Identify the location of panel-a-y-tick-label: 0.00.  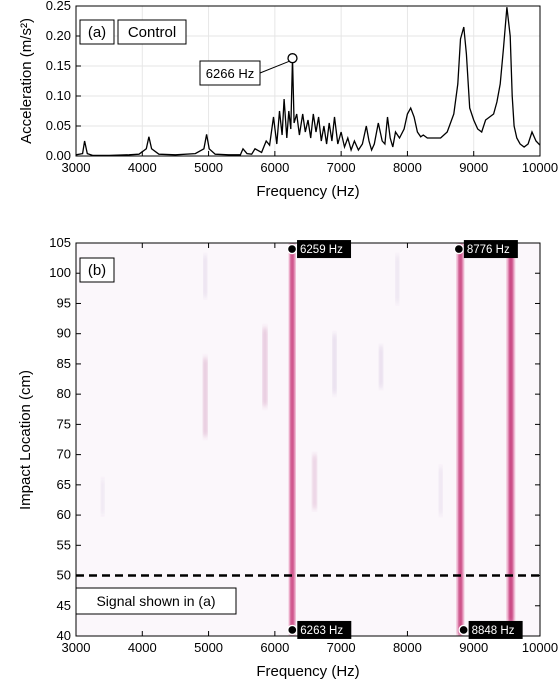
(58, 155).